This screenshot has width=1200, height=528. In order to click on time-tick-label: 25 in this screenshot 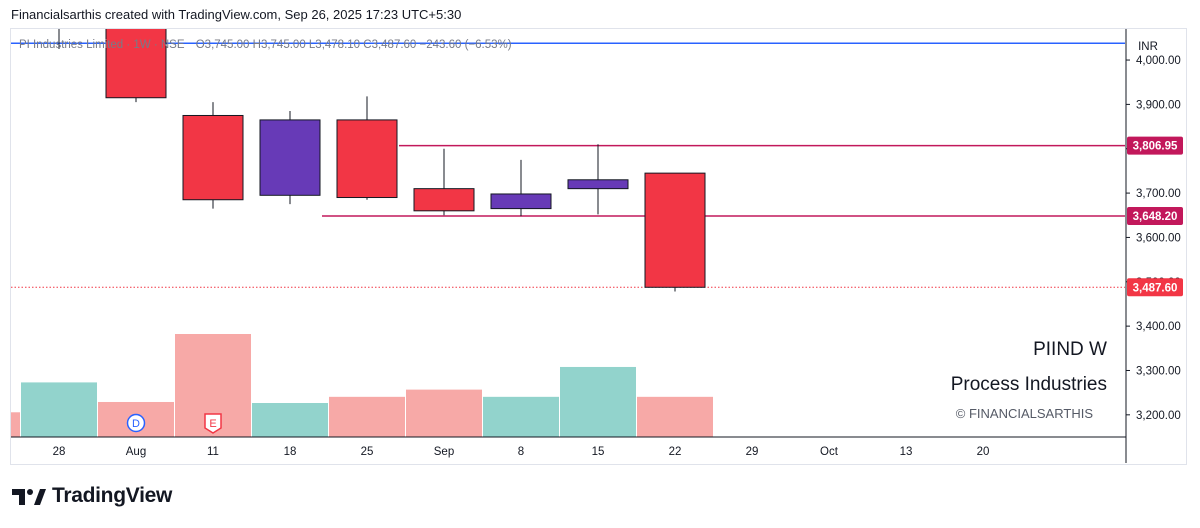, I will do `click(367, 452)`.